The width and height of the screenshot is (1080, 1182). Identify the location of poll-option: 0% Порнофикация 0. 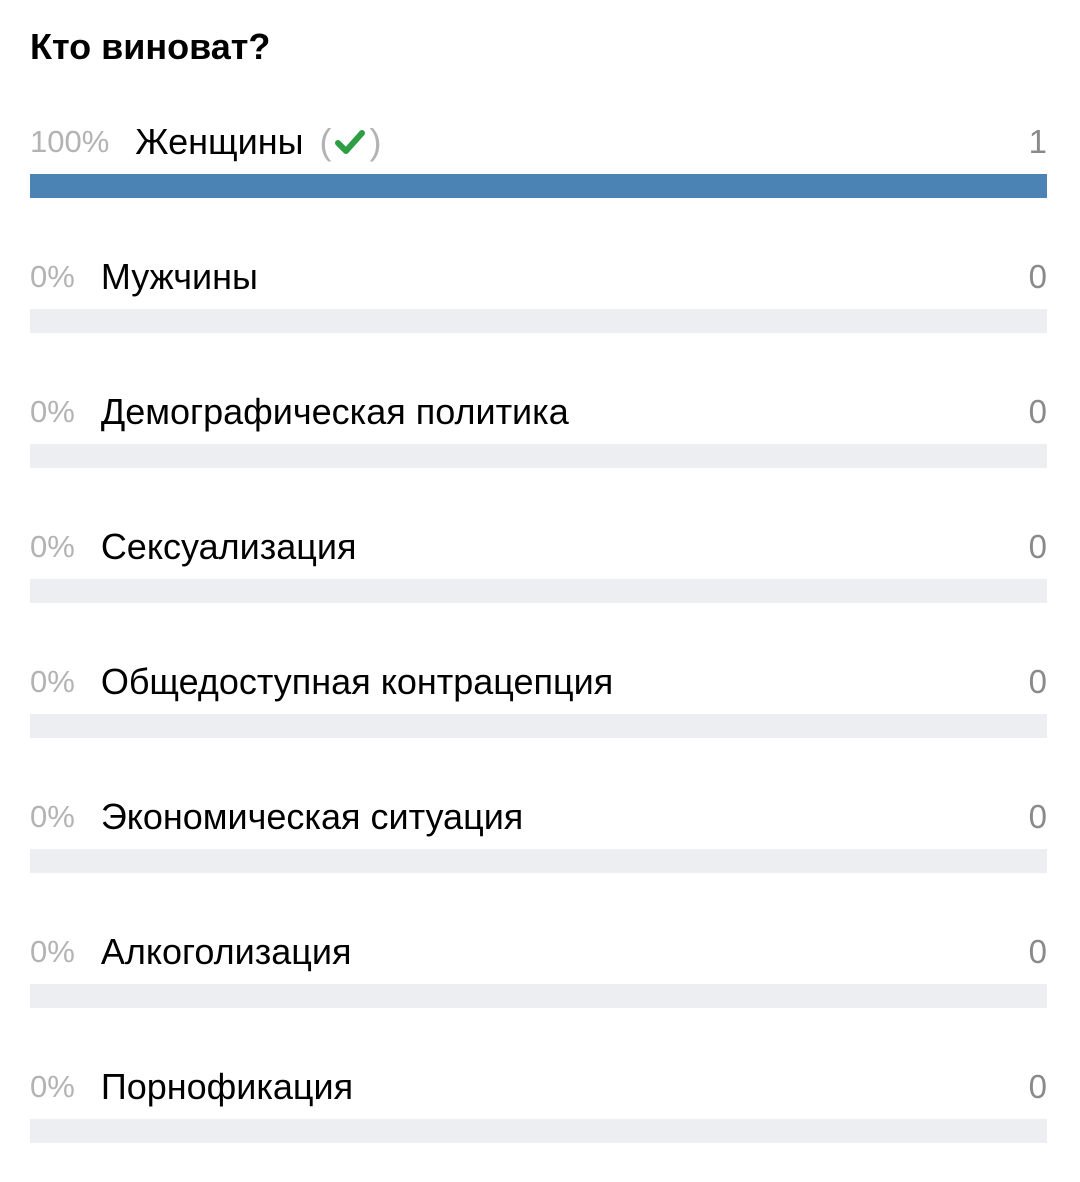
(538, 1122).